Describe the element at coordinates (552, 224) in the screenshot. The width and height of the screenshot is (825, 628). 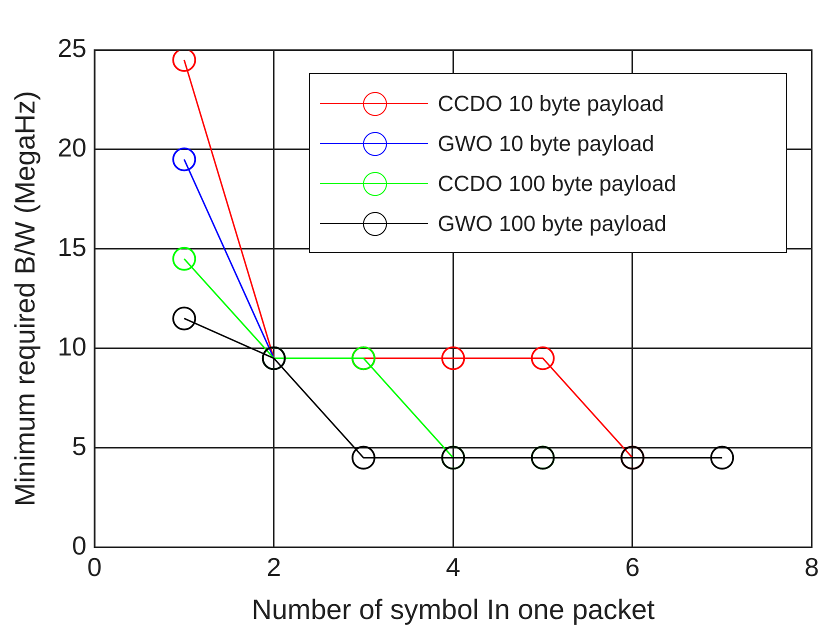
I see `legend-label: GWO 100 byte payload` at that location.